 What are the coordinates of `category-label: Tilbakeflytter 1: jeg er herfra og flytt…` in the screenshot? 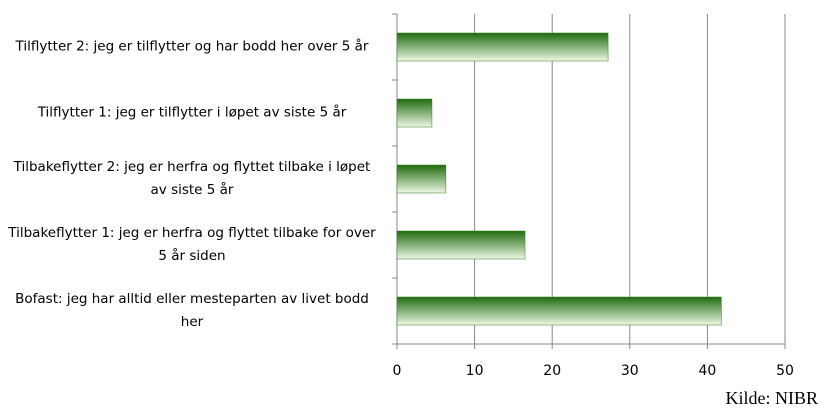 It's located at (192, 244).